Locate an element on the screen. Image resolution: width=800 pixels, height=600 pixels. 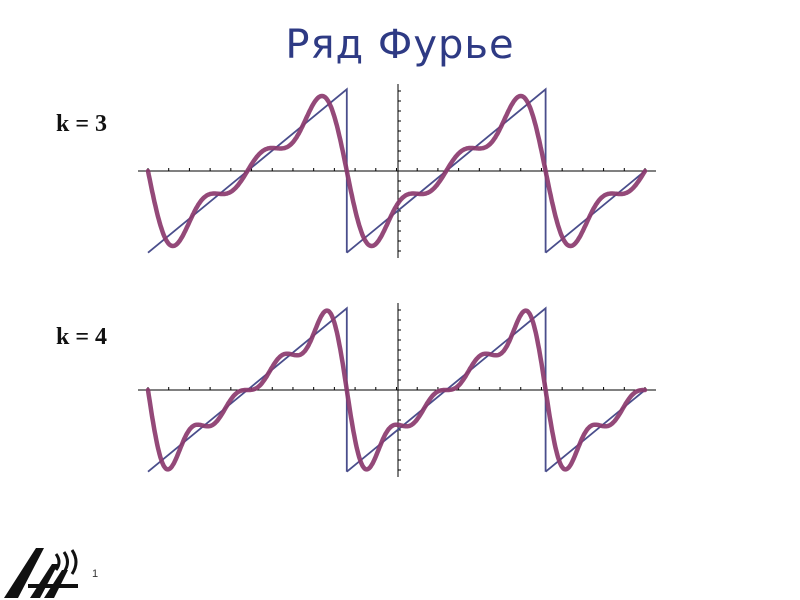
slide-number: 1 is located at coordinates (95, 574).